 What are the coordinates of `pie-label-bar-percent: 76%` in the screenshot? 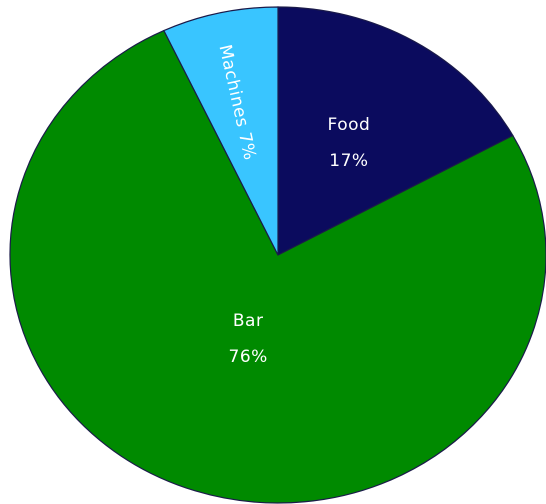 It's located at (248, 357).